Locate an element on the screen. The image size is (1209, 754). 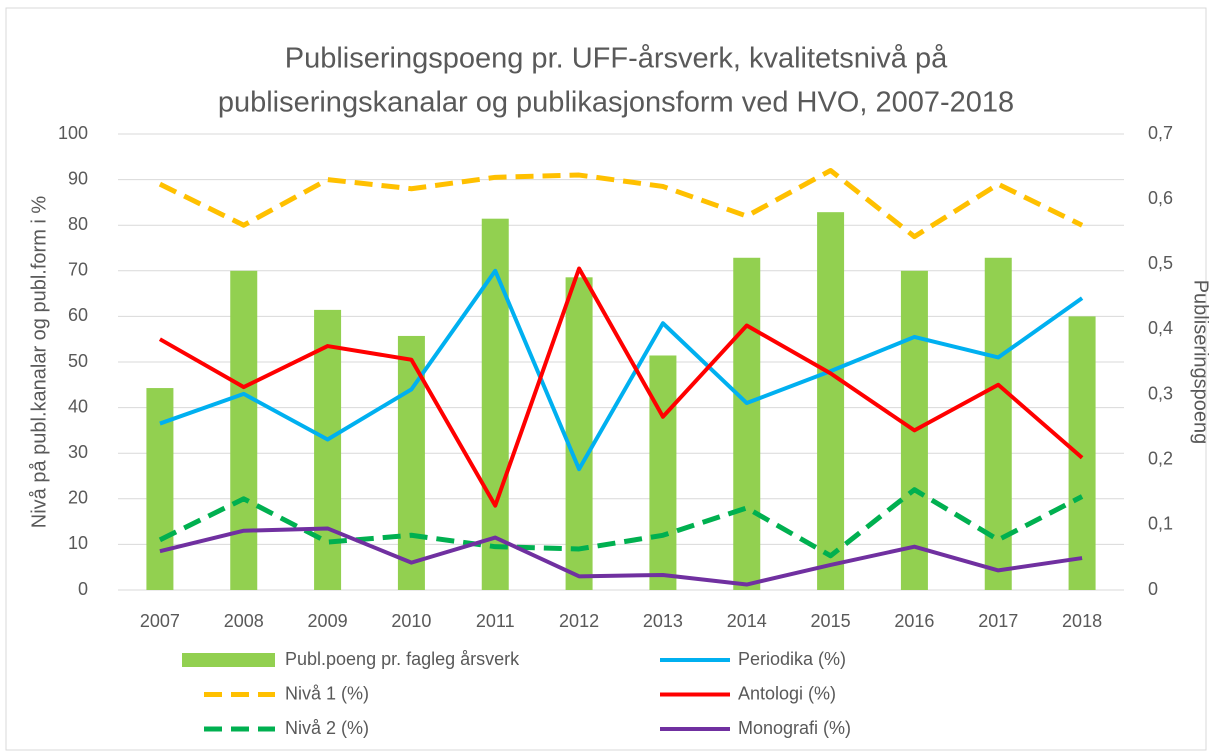
y-tick-label: 0 is located at coordinates (83, 589).